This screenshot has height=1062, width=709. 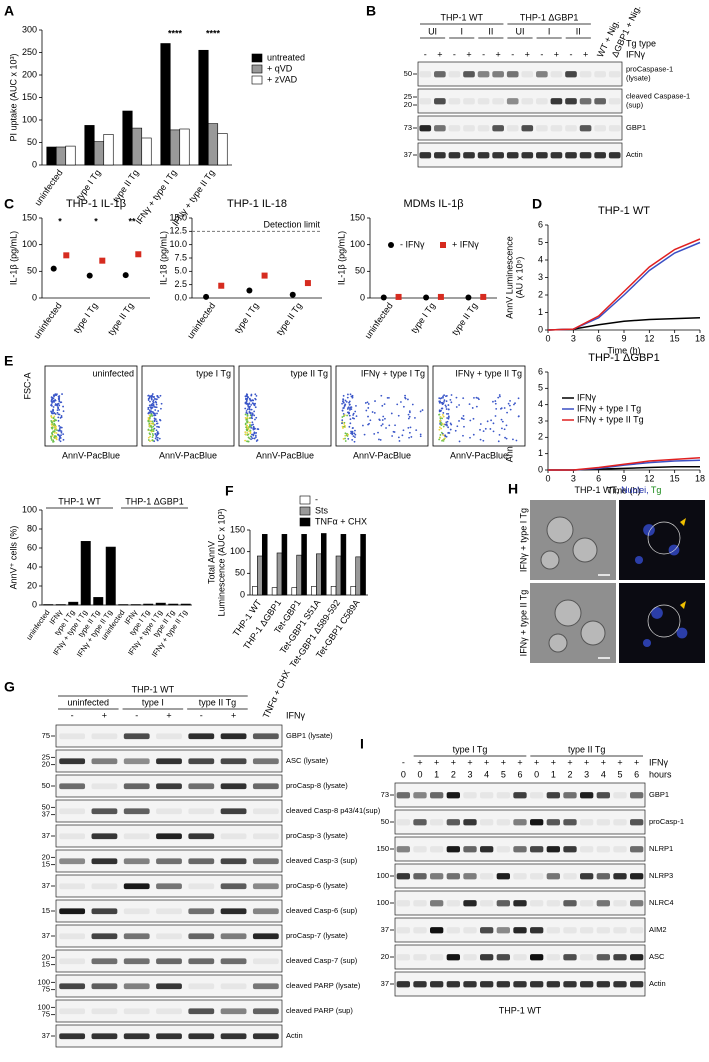 I want to click on blot-footer: THP-1 WT, so click(x=520, y=1010).